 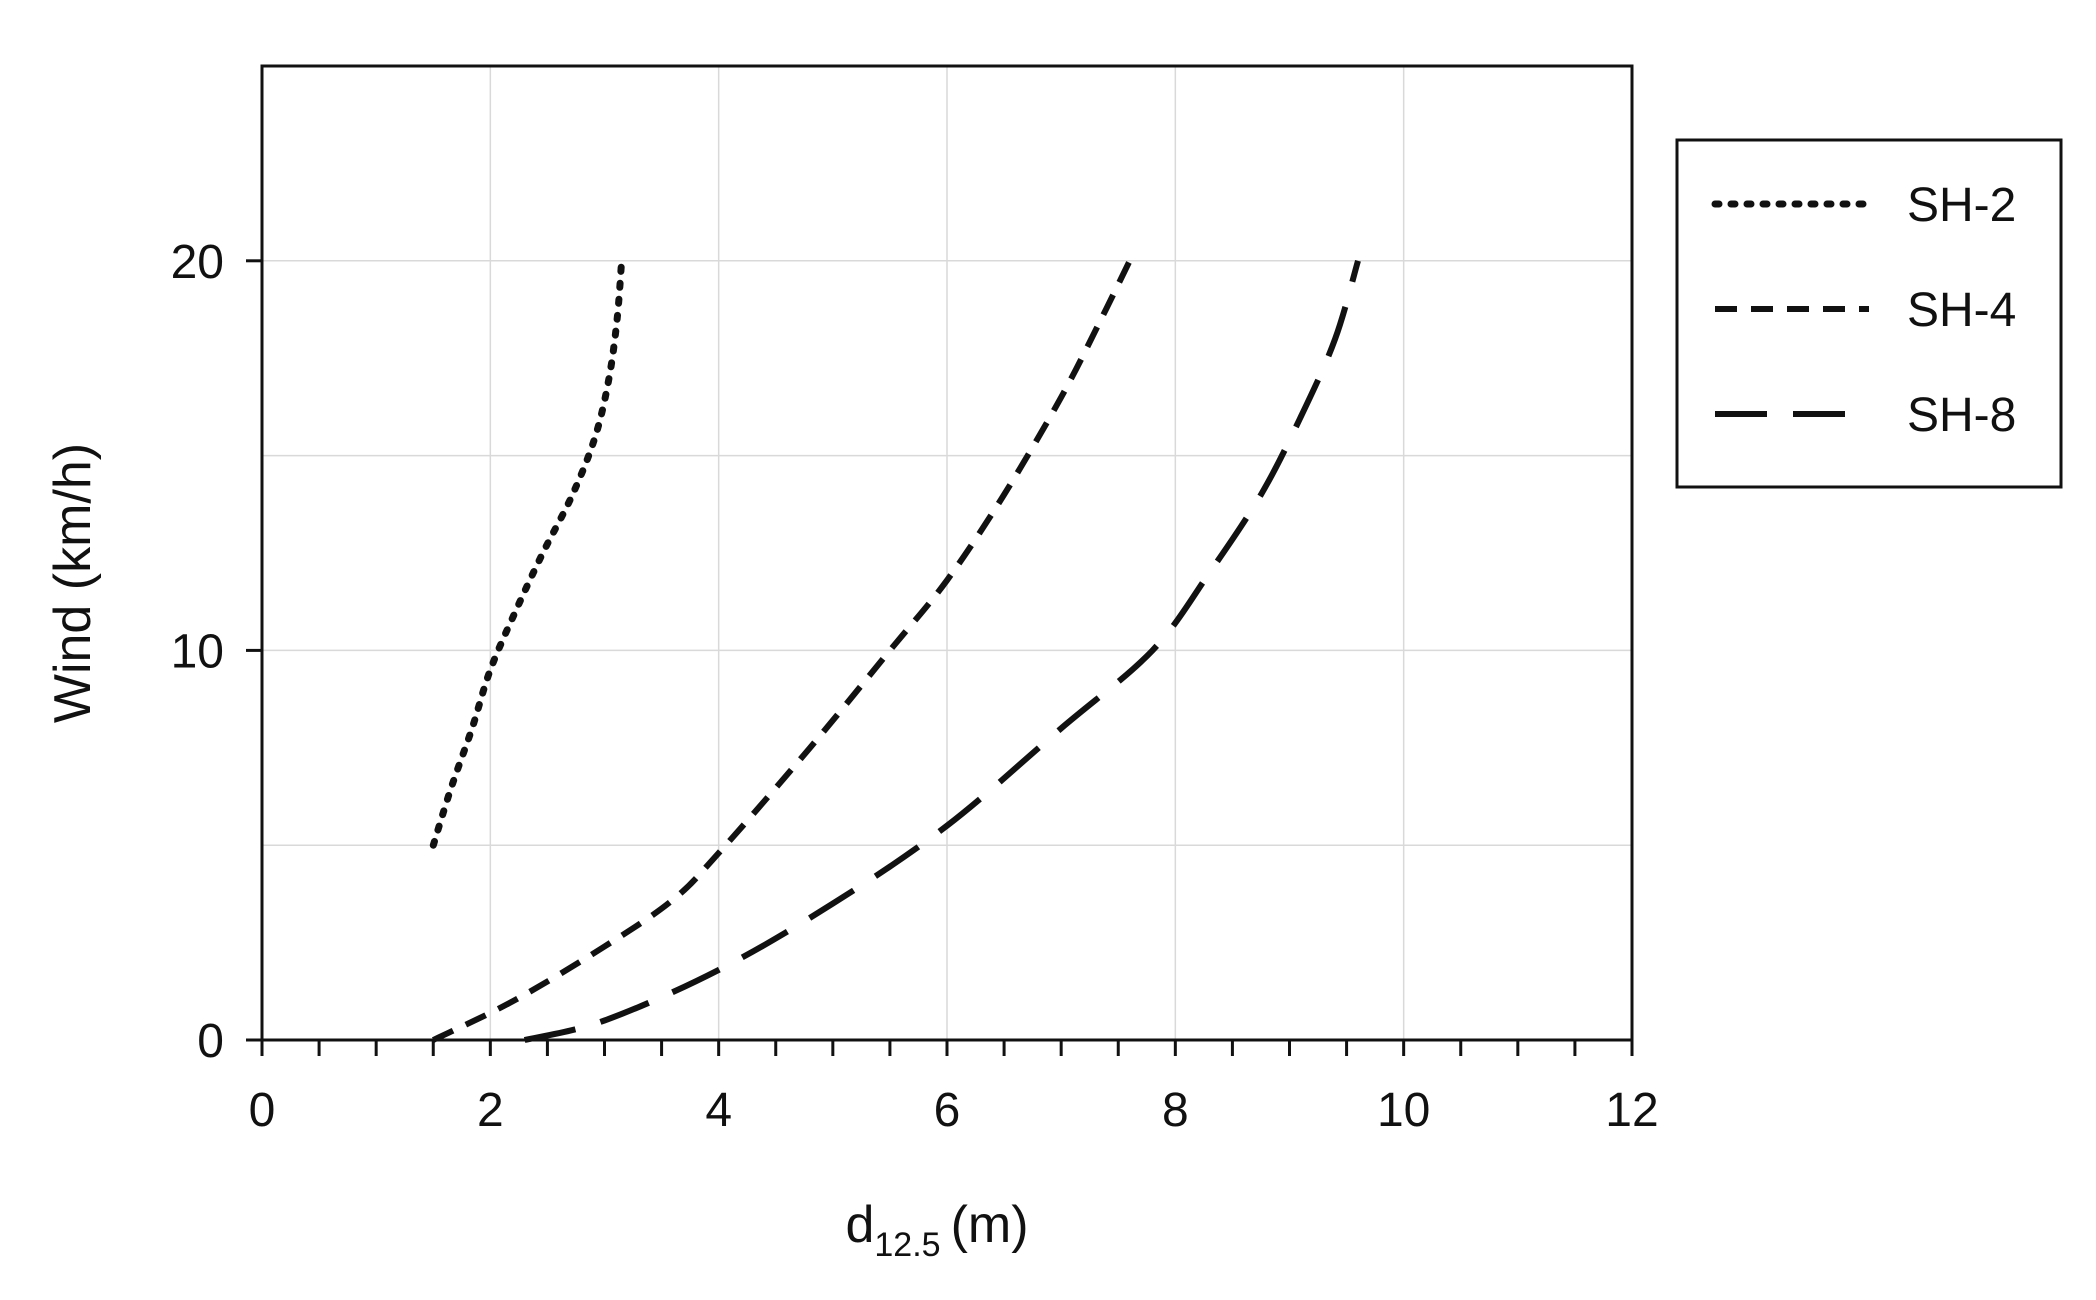 I want to click on legend: SH-2 SH-4 SH-8, so click(x=1869, y=313).